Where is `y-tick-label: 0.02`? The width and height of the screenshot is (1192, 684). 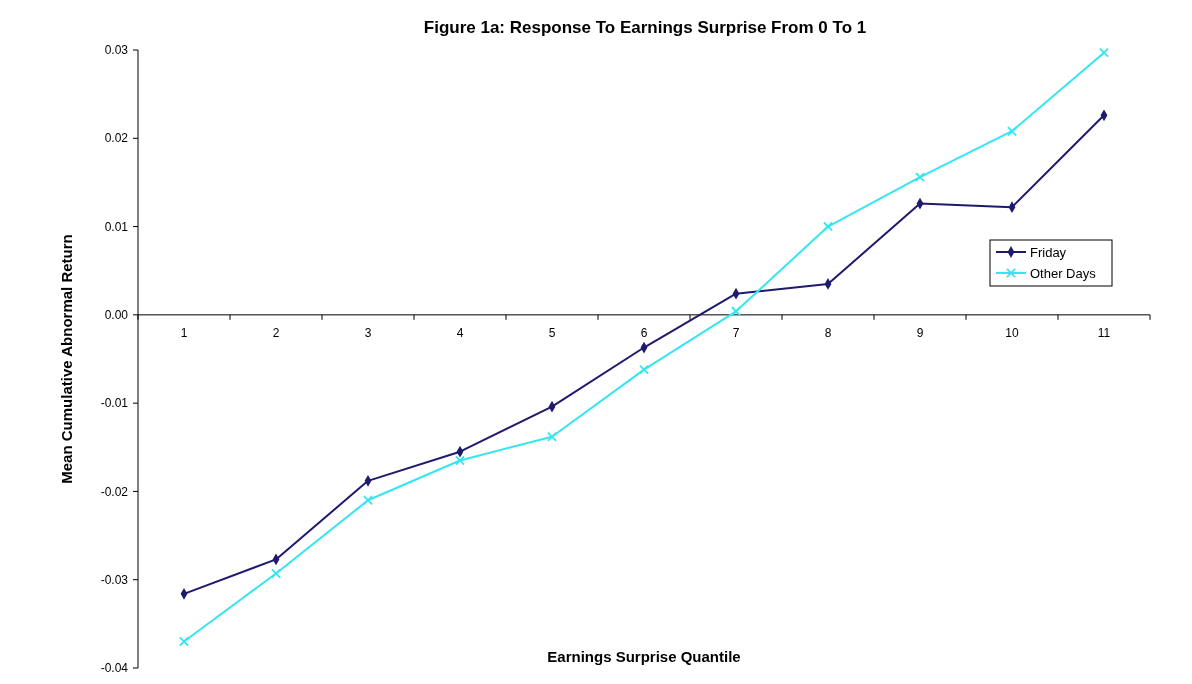 y-tick-label: 0.02 is located at coordinates (116, 138).